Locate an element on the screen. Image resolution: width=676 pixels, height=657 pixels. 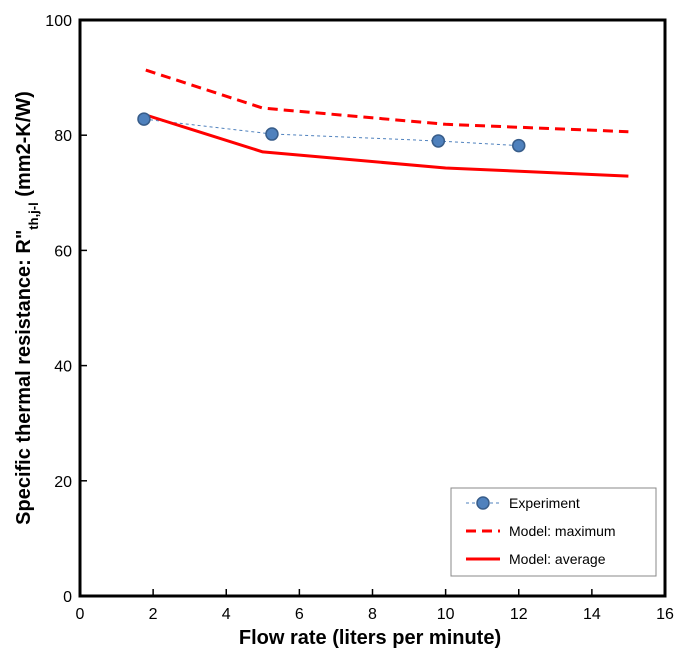
y-axis-title-main: Specific thermal resistance: R" is located at coordinates (24, 377).